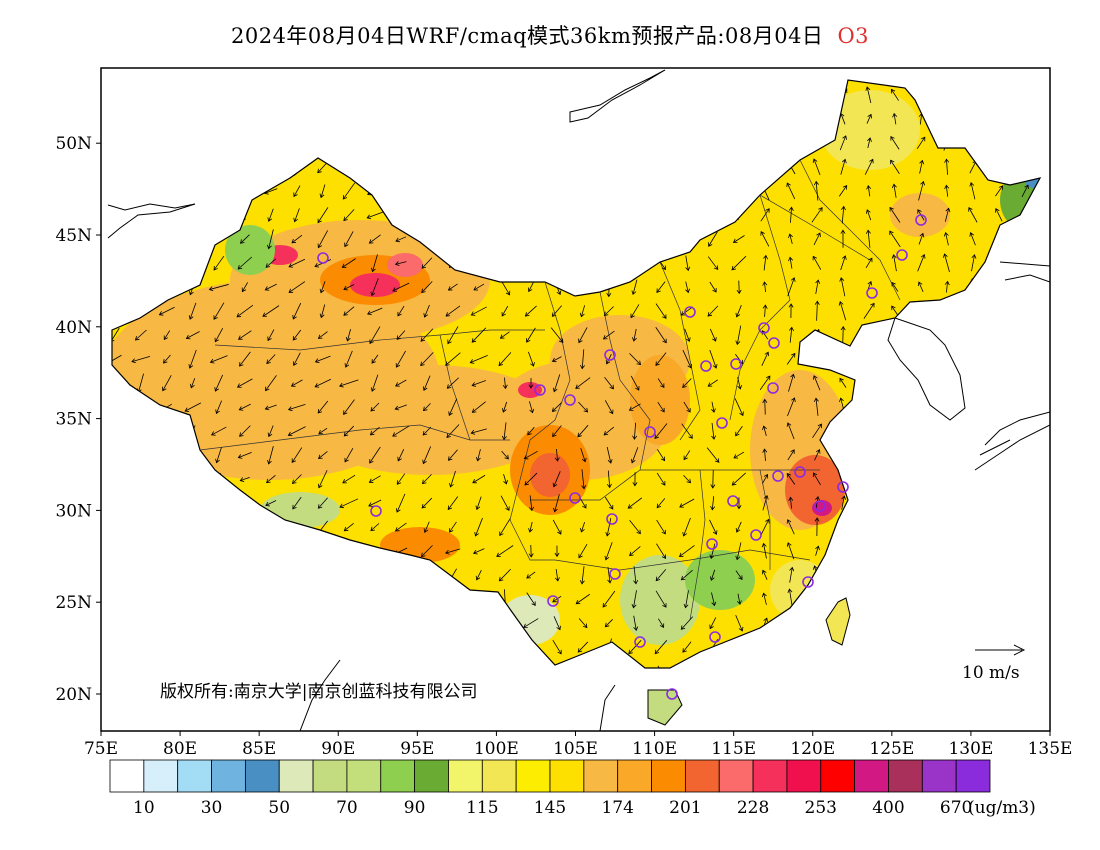  Describe the element at coordinates (212, 808) in the screenshot. I see `colorbar-label: 30` at that location.